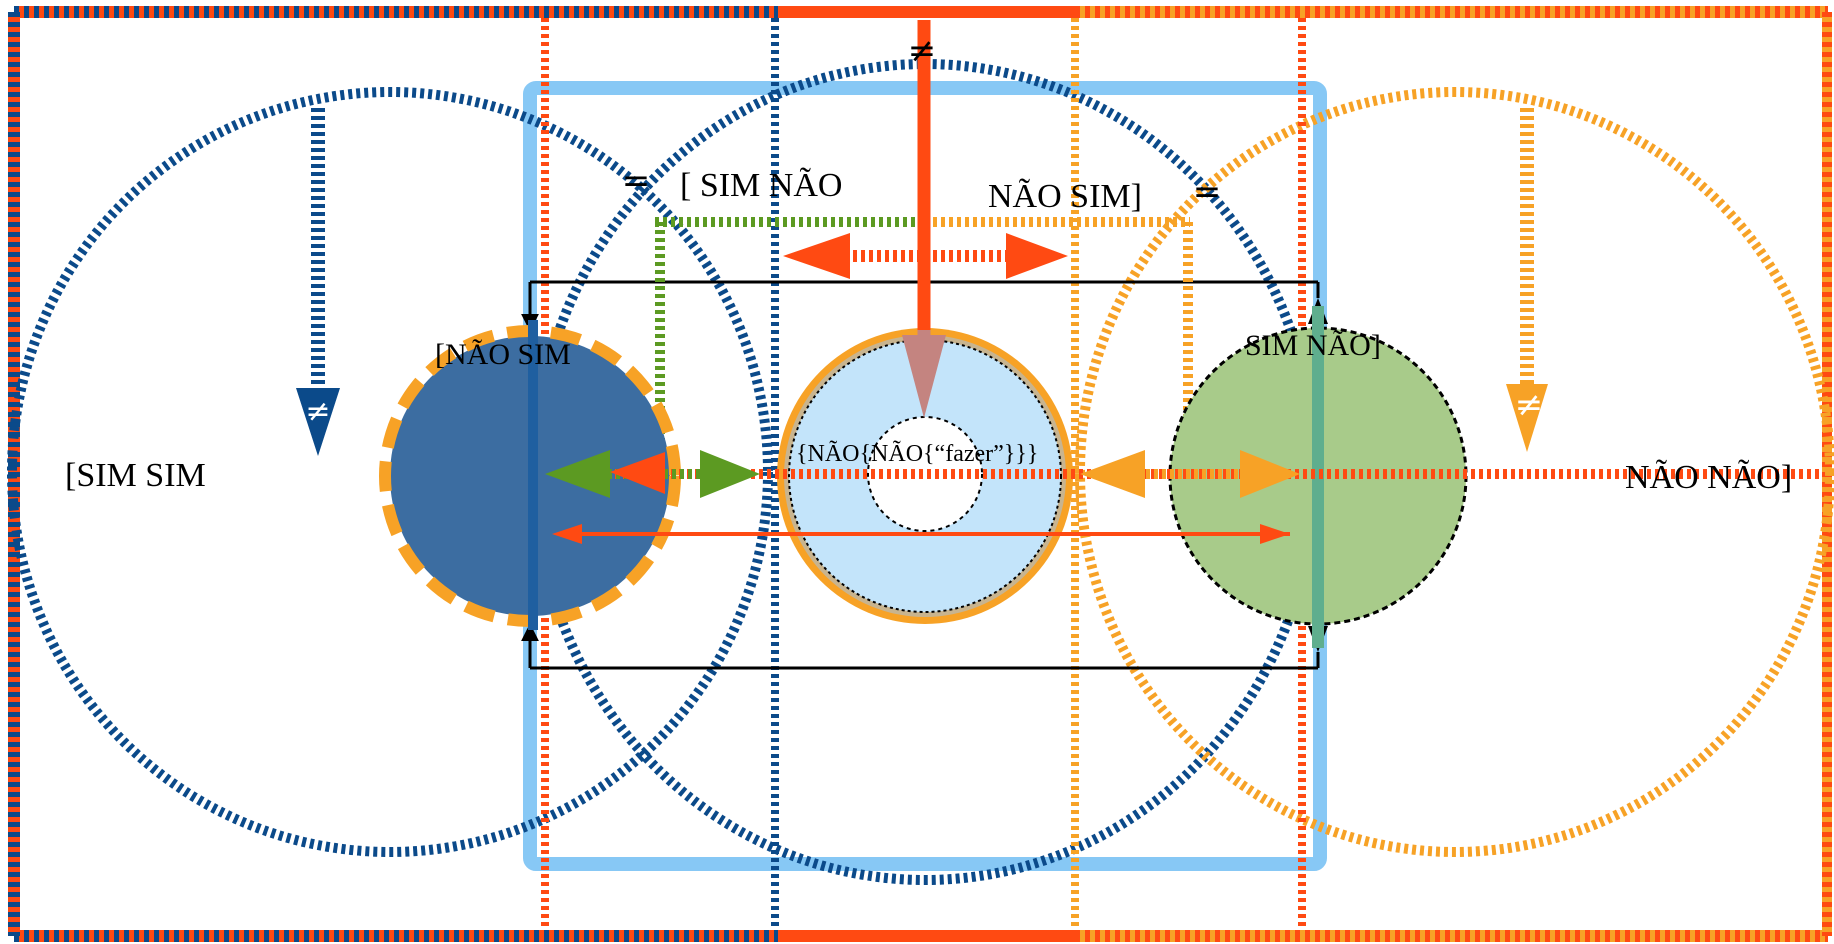  What do you see at coordinates (1529, 405) in the screenshot?
I see `right-not-equal-symbol: ≠` at bounding box center [1529, 405].